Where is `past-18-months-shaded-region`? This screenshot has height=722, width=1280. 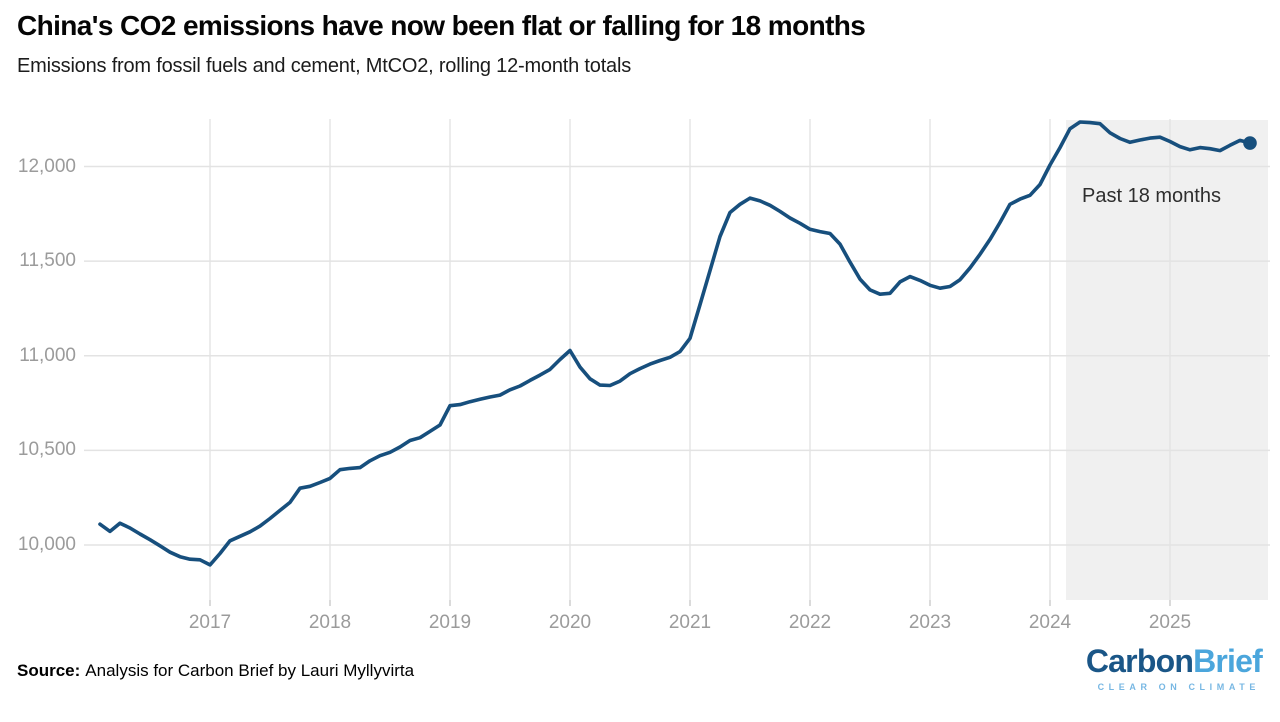
past-18-months-shaded-region is located at coordinates (1167, 360).